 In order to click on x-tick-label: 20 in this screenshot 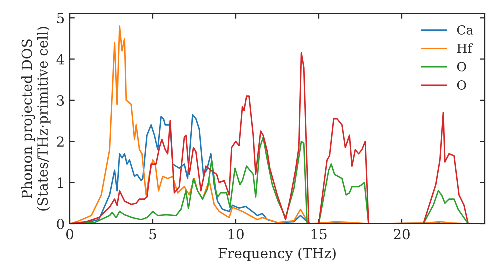, I will do `click(402, 234)`.